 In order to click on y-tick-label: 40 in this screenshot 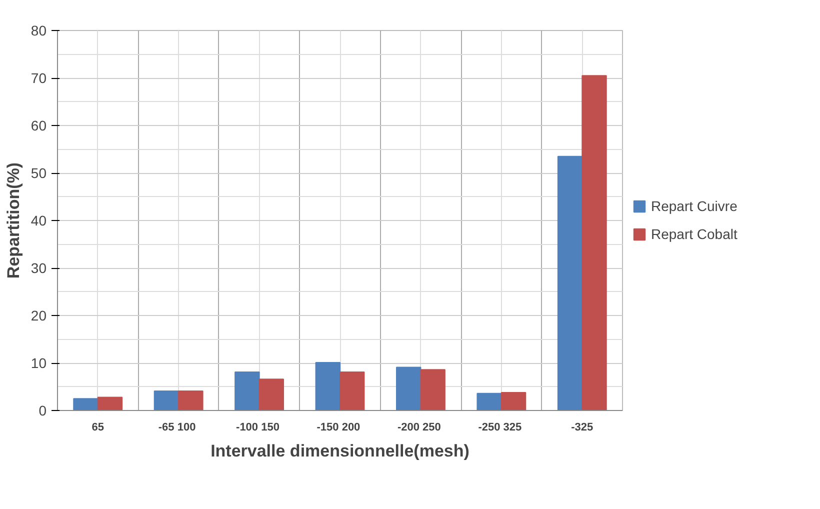, I will do `click(38, 220)`.